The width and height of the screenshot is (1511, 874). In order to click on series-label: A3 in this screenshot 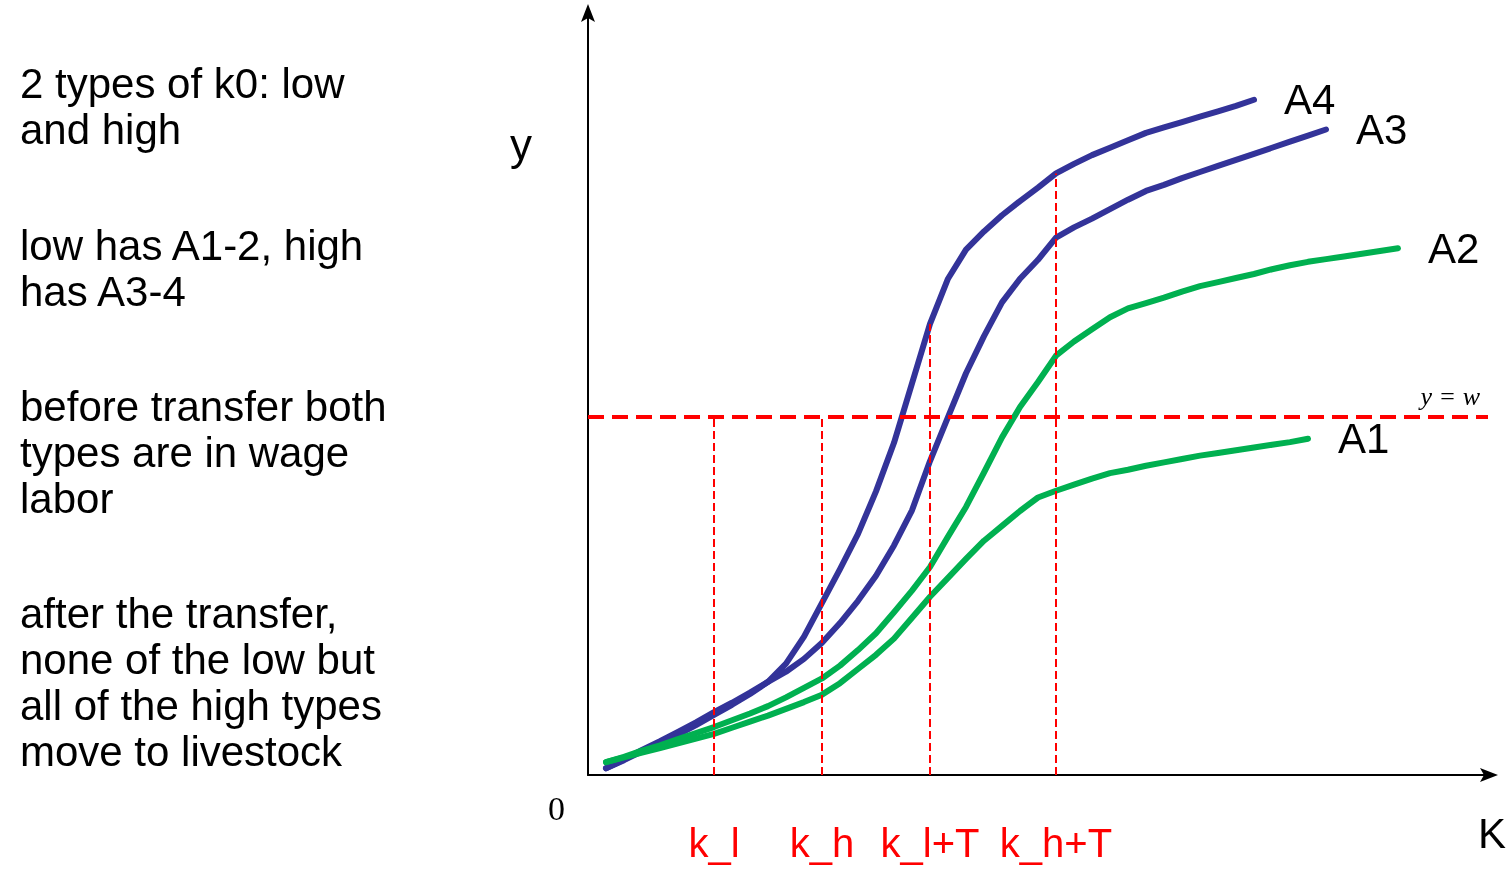, I will do `click(1382, 129)`.